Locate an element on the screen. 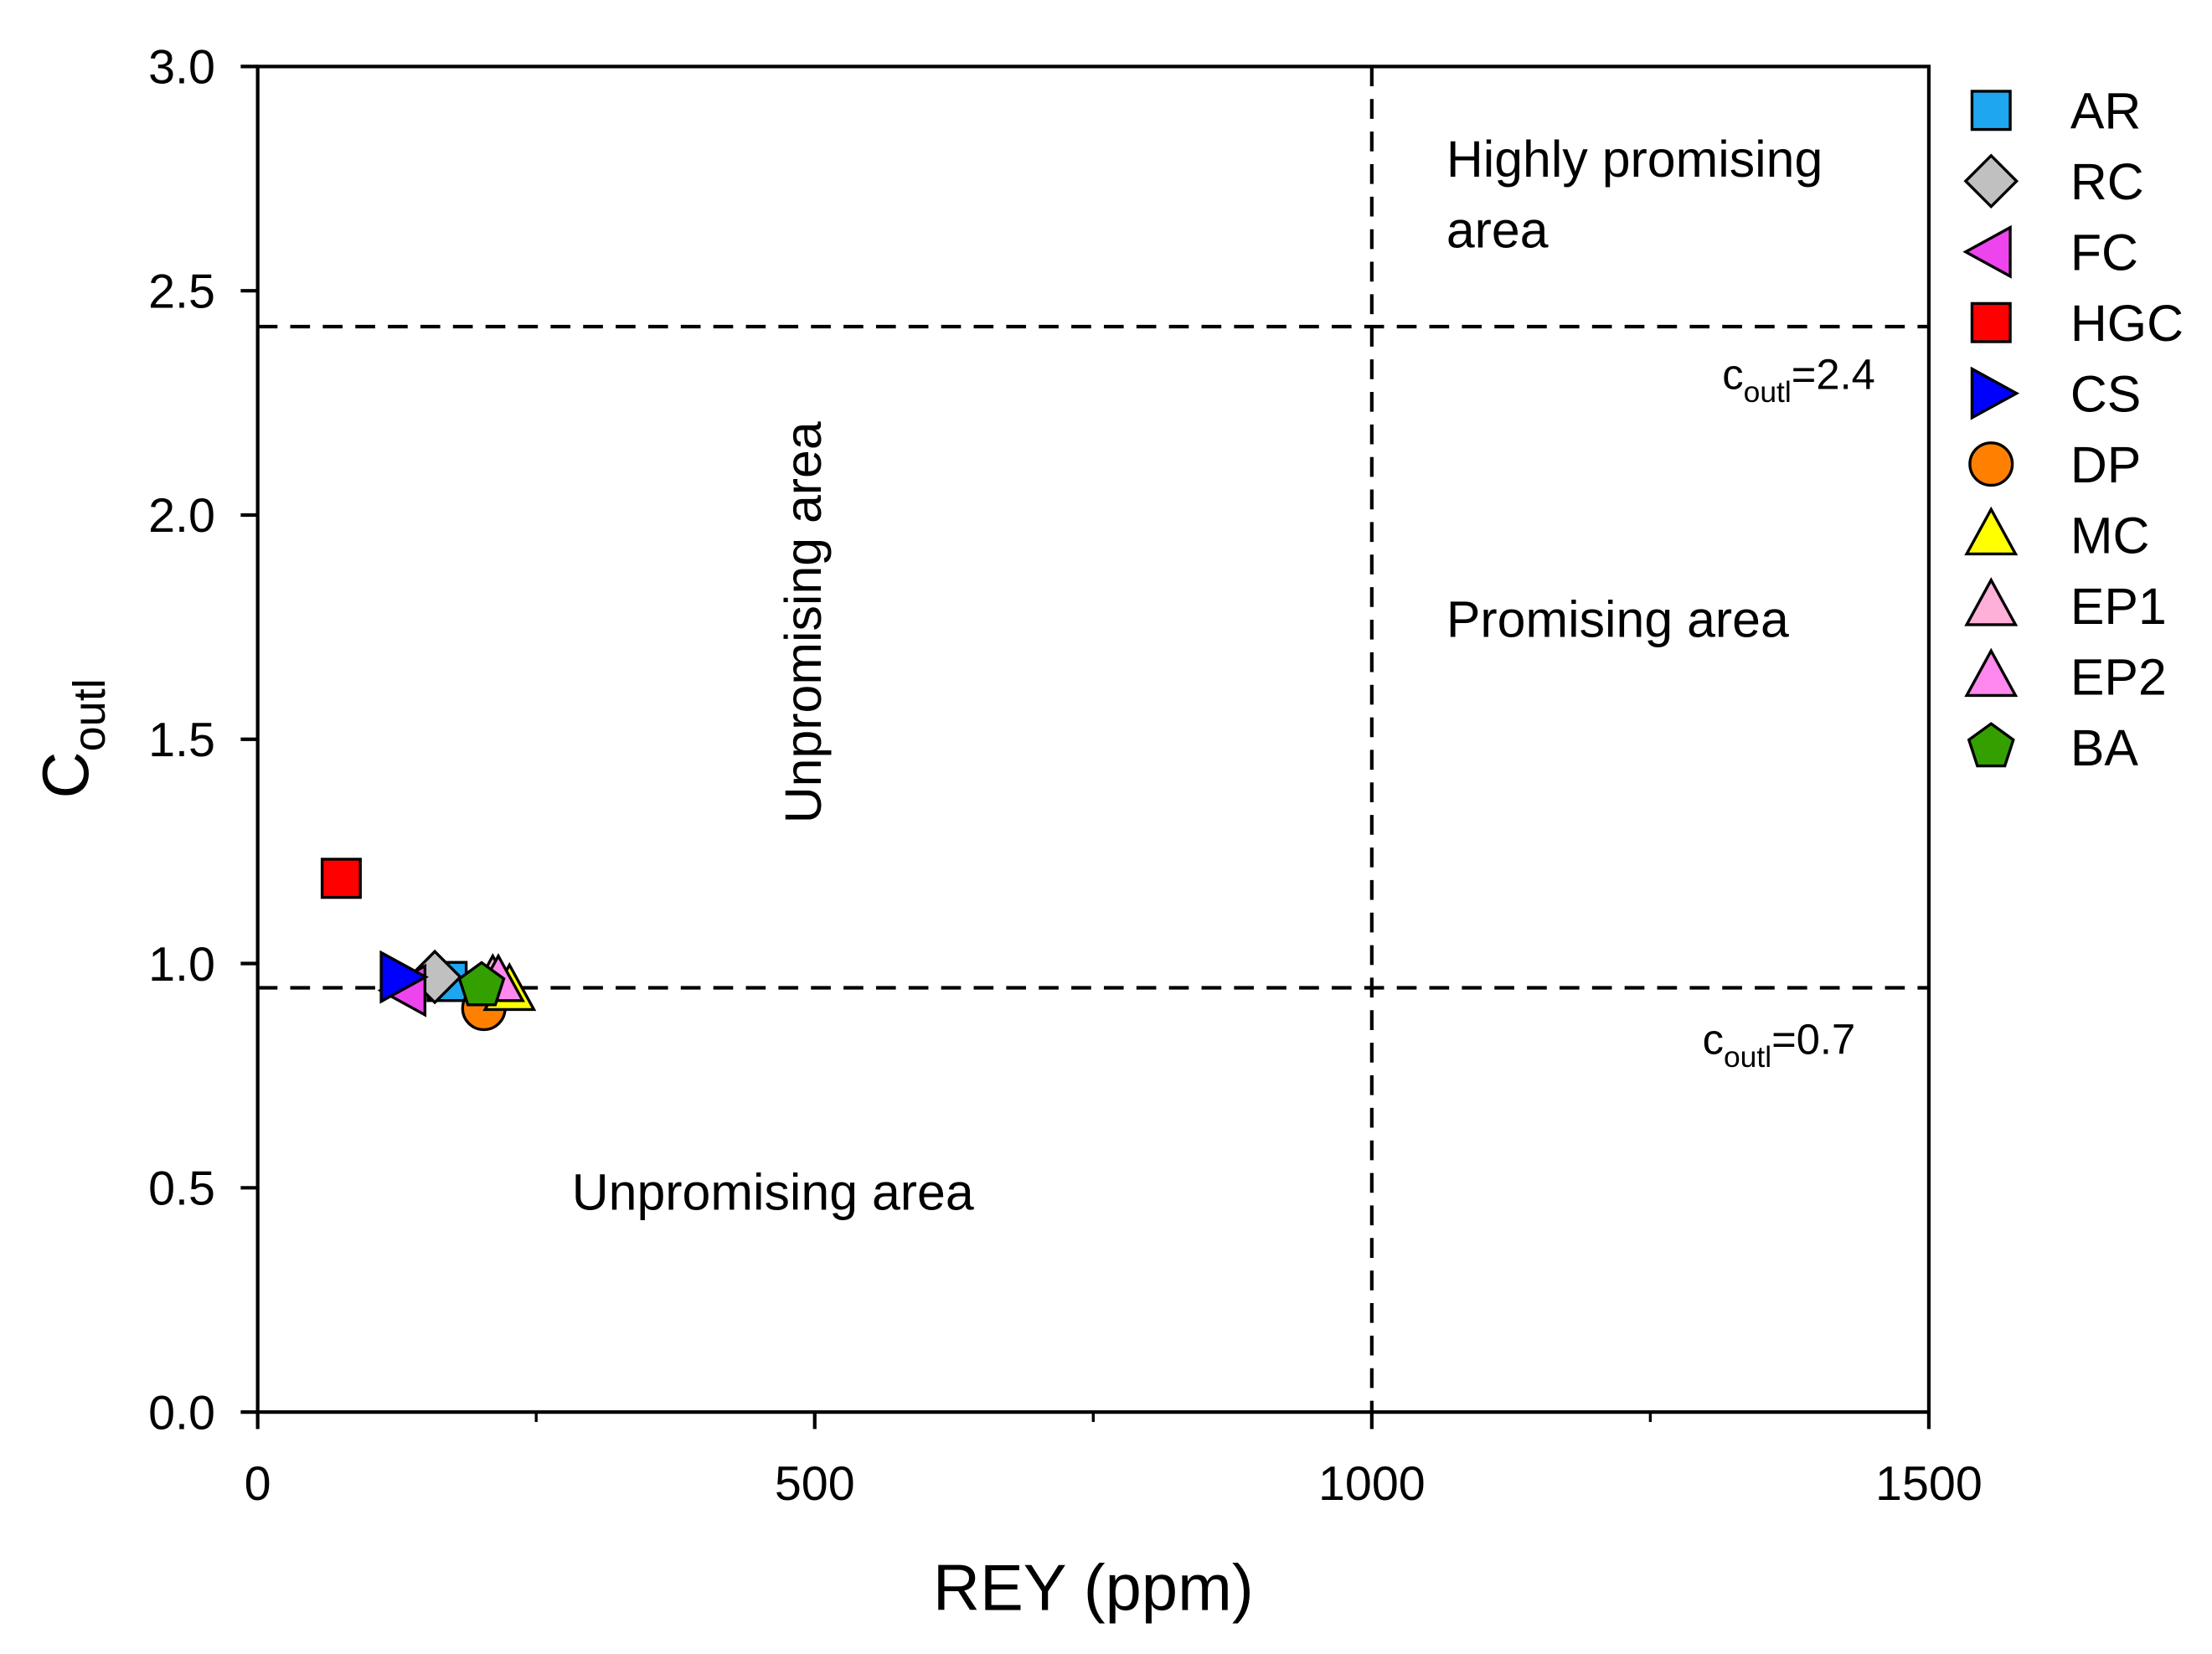 This screenshot has height=1654, width=2212. legend-label: HGC is located at coordinates (2127, 323).